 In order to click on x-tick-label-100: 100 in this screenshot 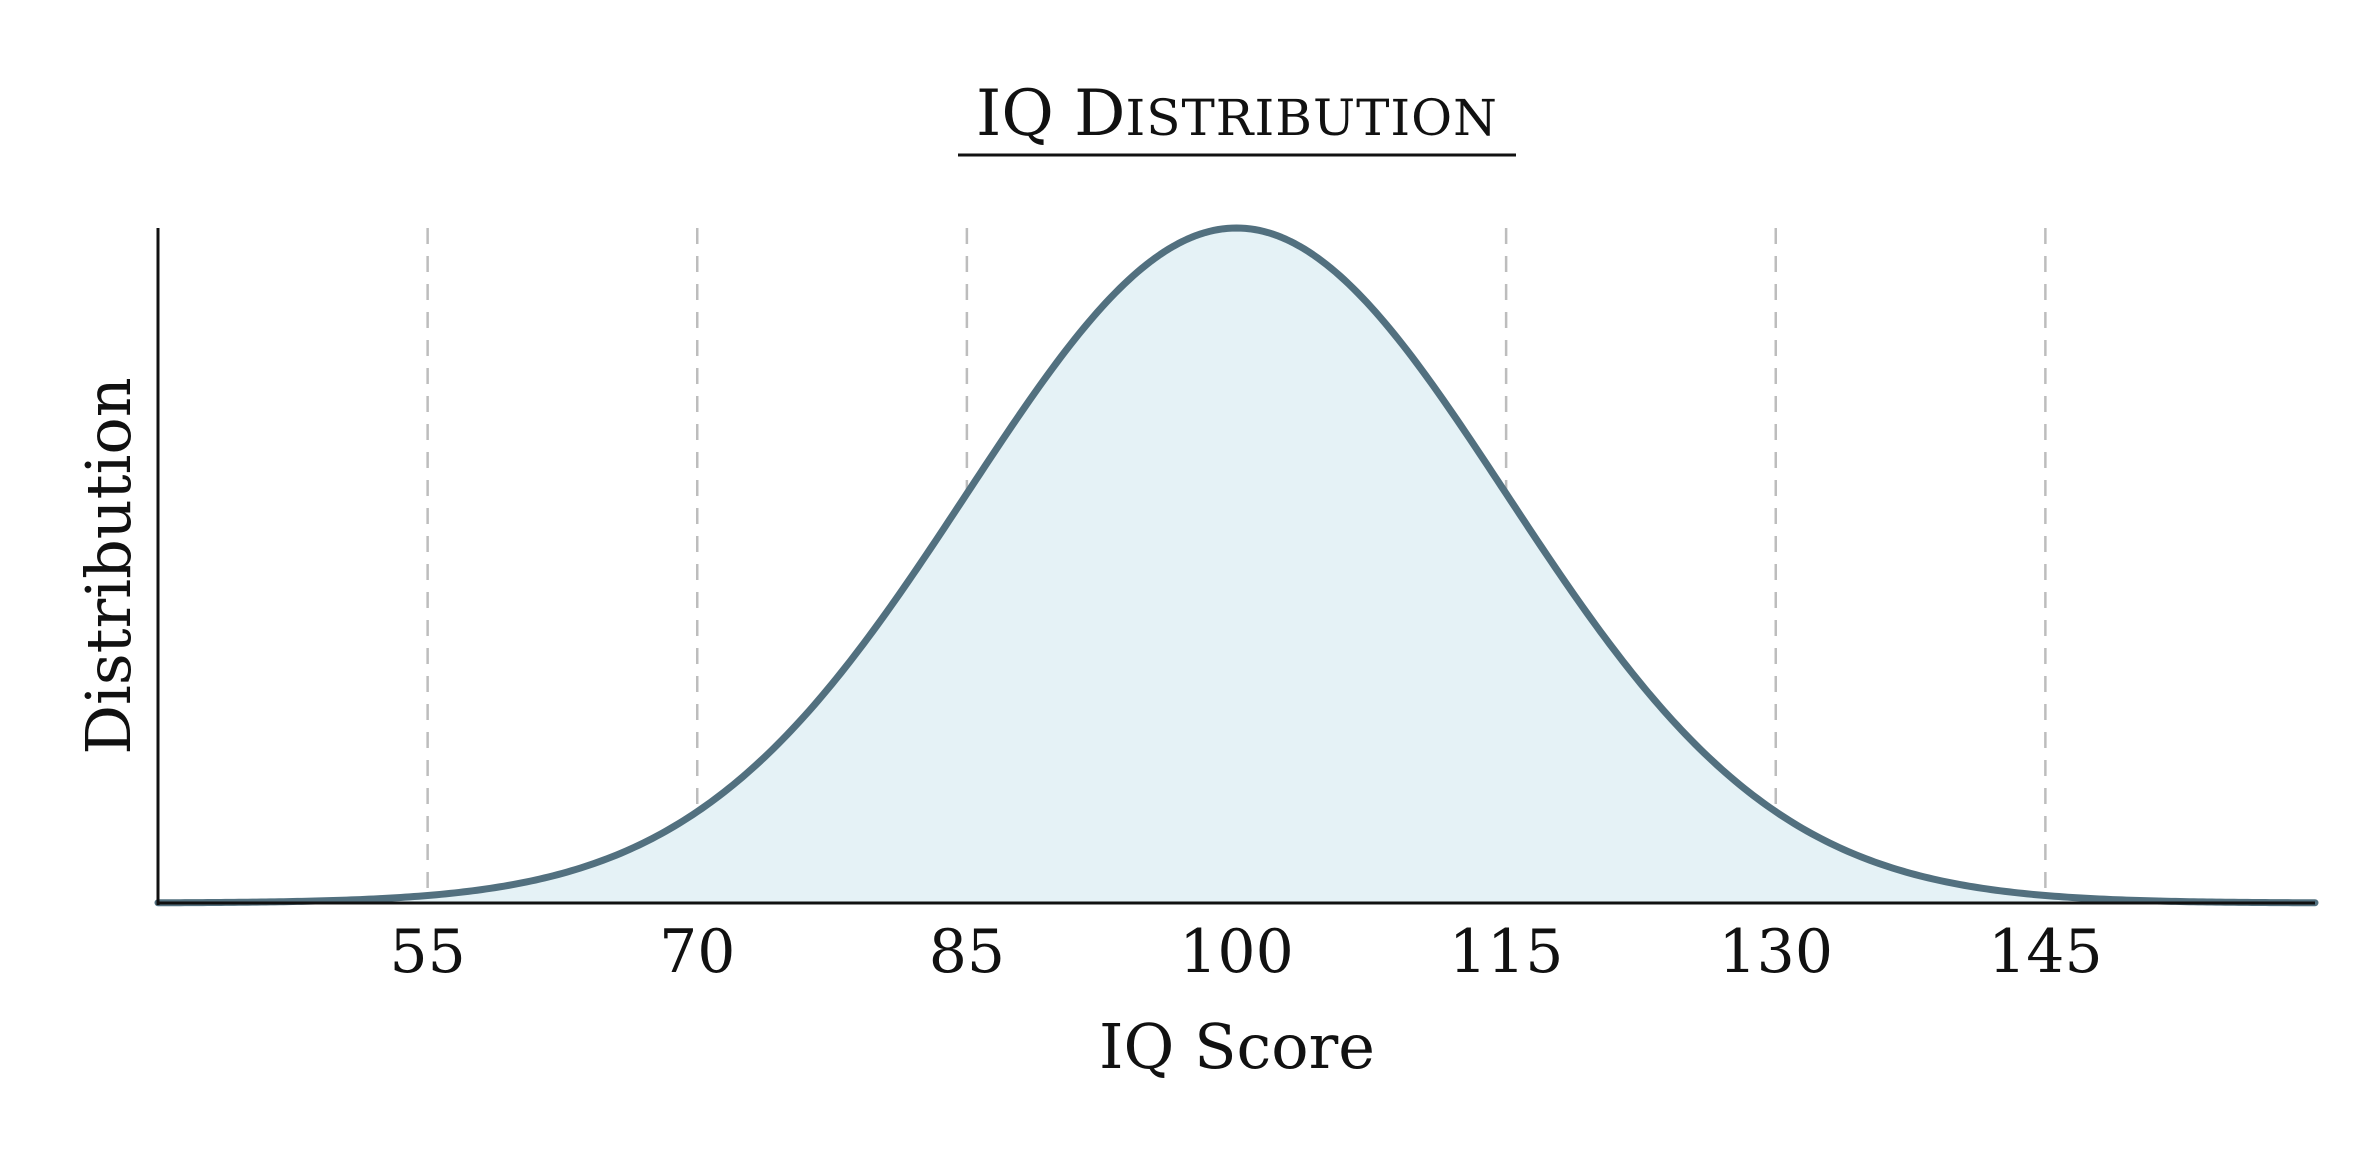, I will do `click(1236, 952)`.